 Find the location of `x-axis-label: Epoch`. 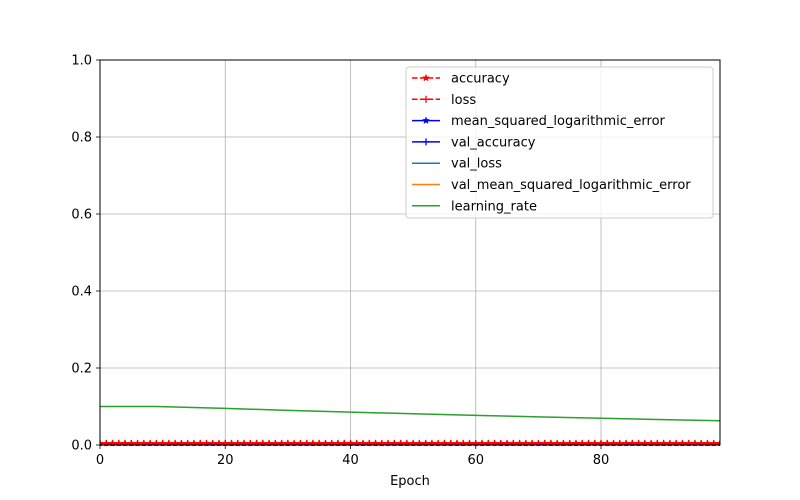

x-axis-label: Epoch is located at coordinates (410, 481).